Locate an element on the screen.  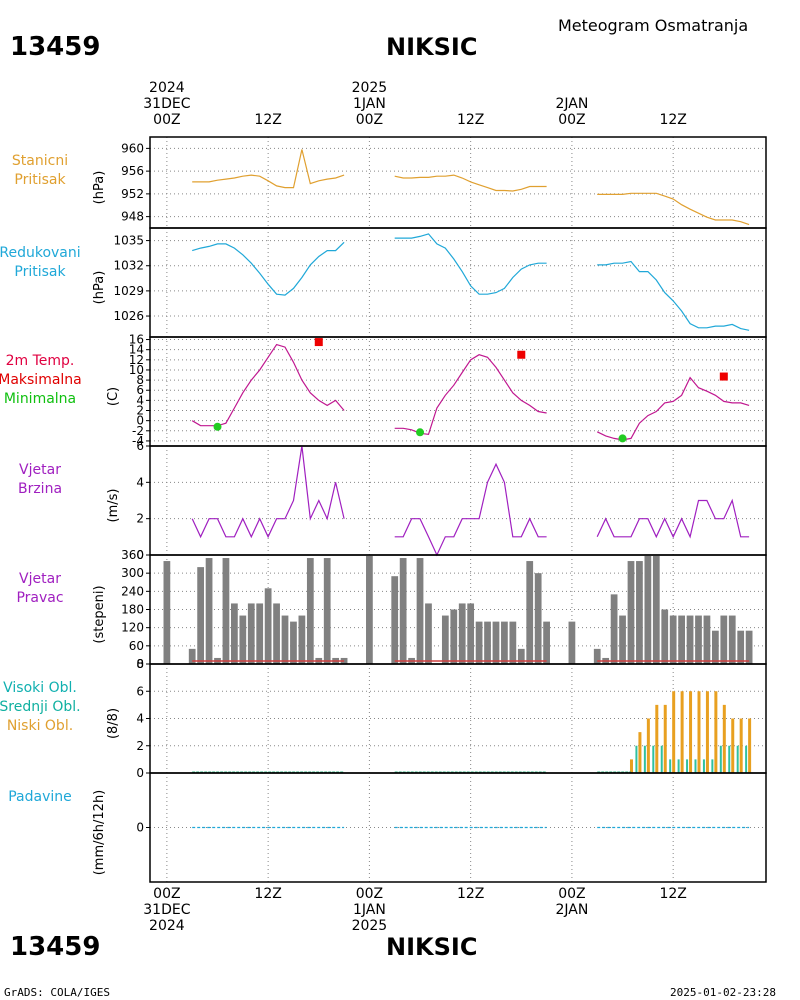
unit-label-precip: (mm/6h/12h) is located at coordinates (99, 833).